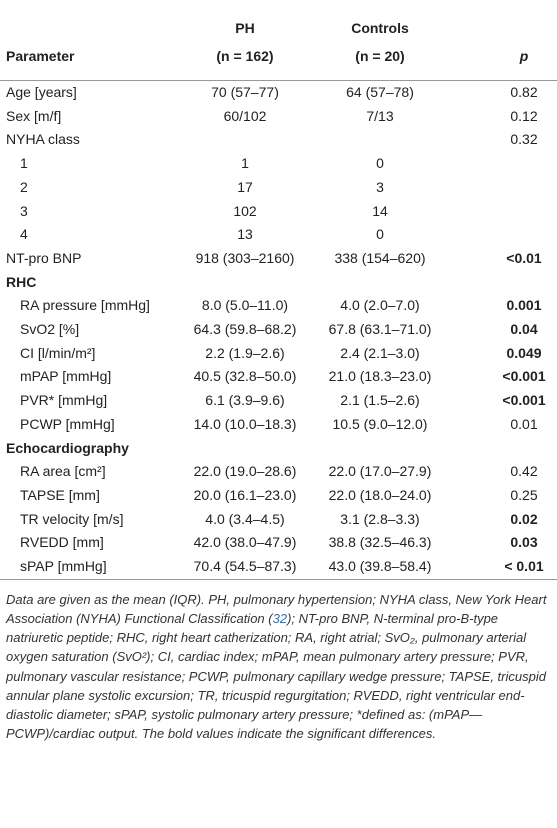 Image resolution: width=557 pixels, height=828 pixels. Describe the element at coordinates (245, 115) in the screenshot. I see `cell: 60/102` at that location.